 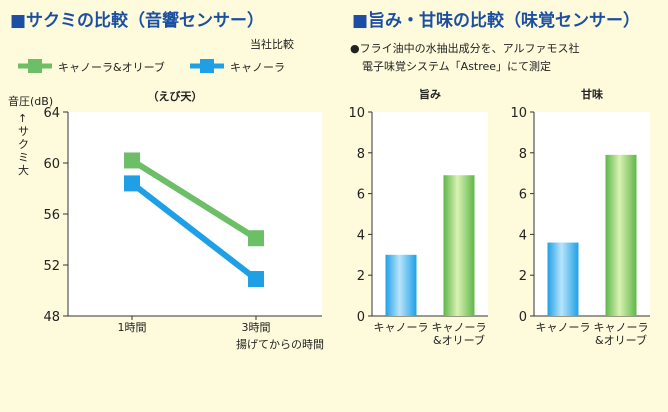 What do you see at coordinates (111, 67) in the screenshot?
I see `legend-label-canola-olive: キャノーラ&オリーブ` at bounding box center [111, 67].